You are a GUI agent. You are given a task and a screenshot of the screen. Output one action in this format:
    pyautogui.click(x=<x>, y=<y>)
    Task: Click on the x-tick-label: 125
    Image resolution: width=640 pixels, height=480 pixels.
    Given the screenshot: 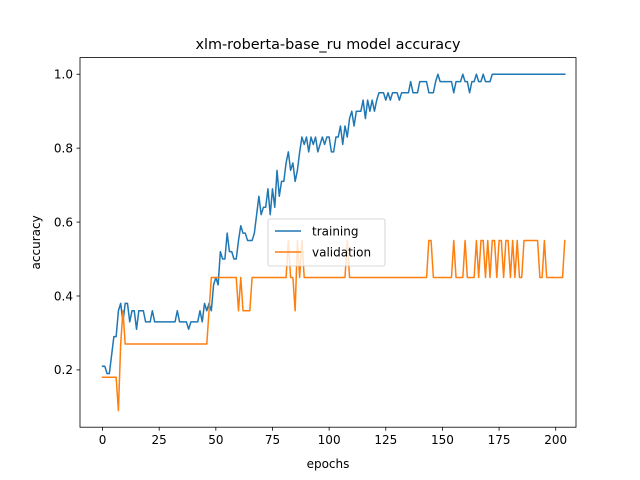 What is the action you would take?
    pyautogui.click(x=385, y=440)
    